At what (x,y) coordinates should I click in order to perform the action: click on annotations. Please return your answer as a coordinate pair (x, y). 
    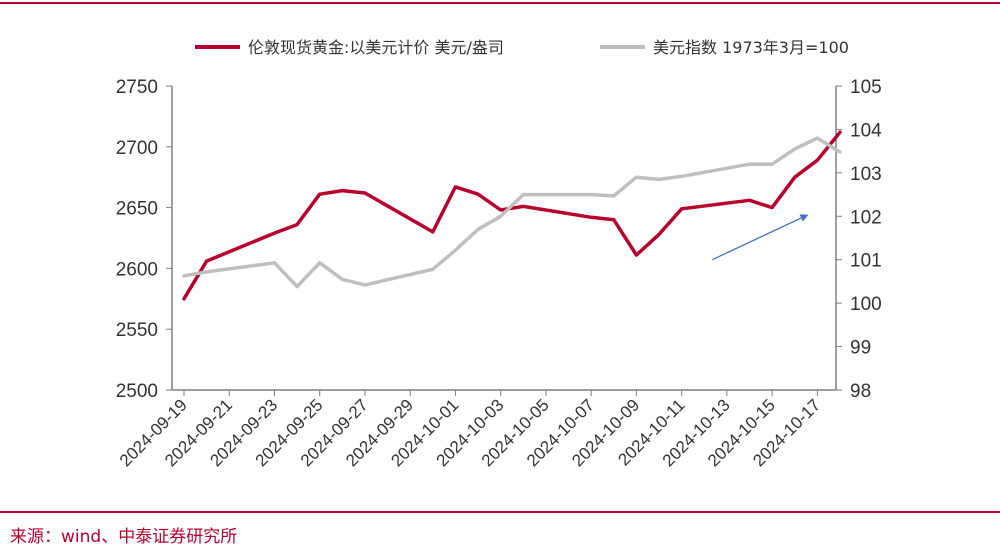
    Looking at the image, I should click on (760, 237).